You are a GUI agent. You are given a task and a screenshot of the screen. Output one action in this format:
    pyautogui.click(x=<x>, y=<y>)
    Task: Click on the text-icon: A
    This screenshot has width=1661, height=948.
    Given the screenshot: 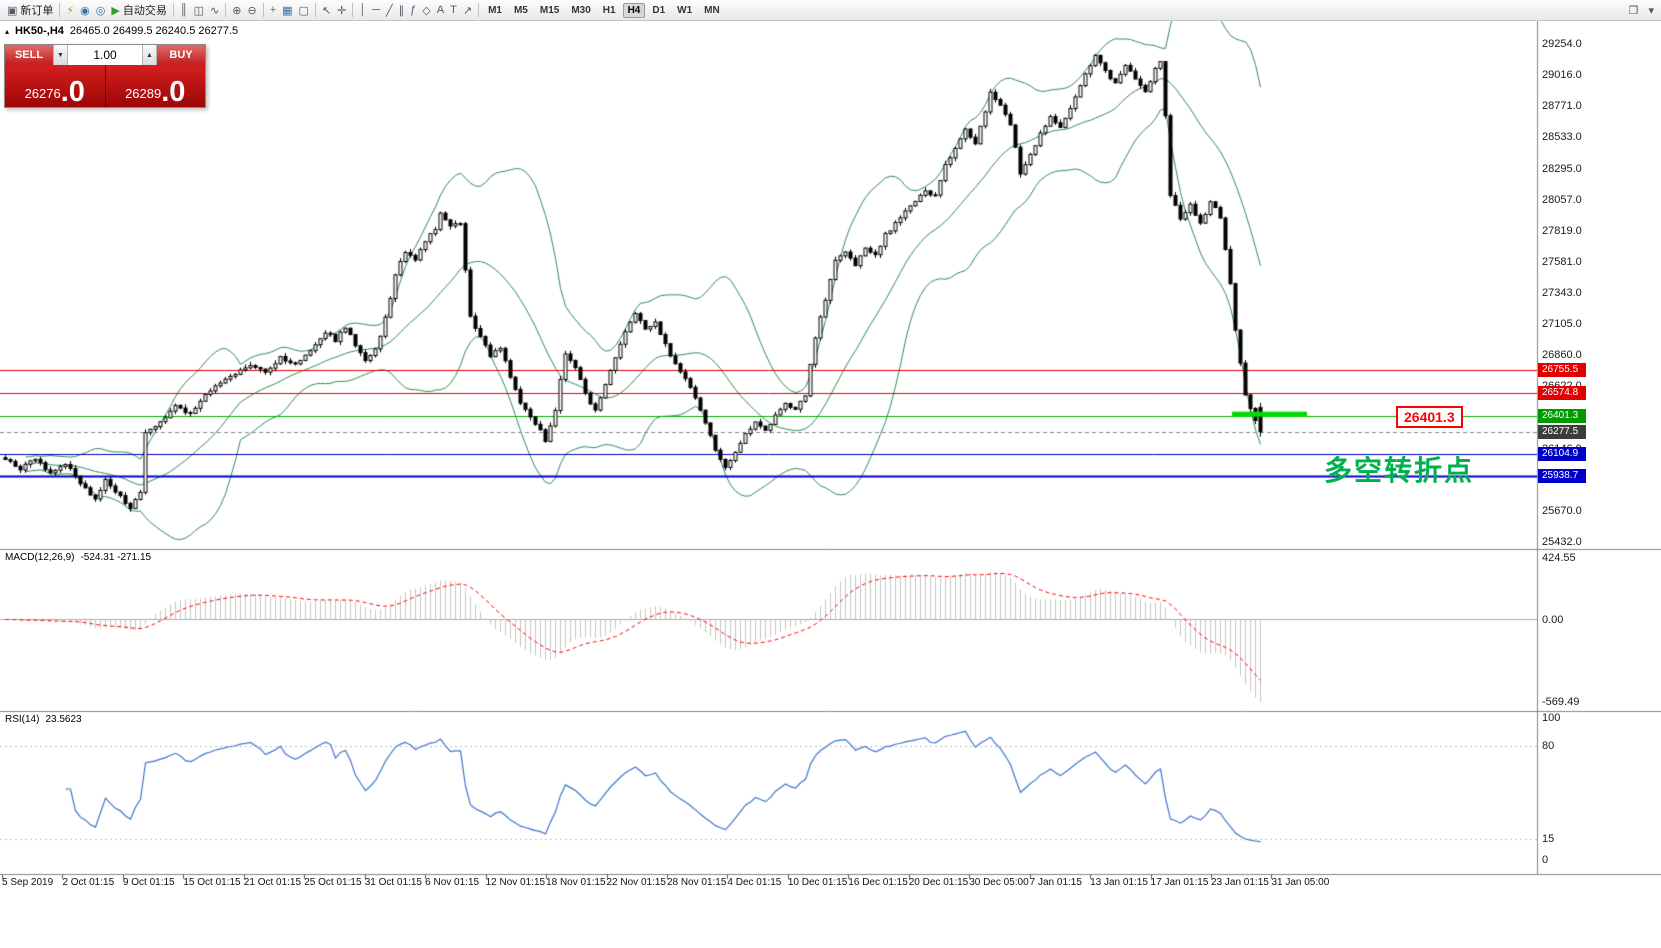 What is the action you would take?
    pyautogui.click(x=440, y=10)
    